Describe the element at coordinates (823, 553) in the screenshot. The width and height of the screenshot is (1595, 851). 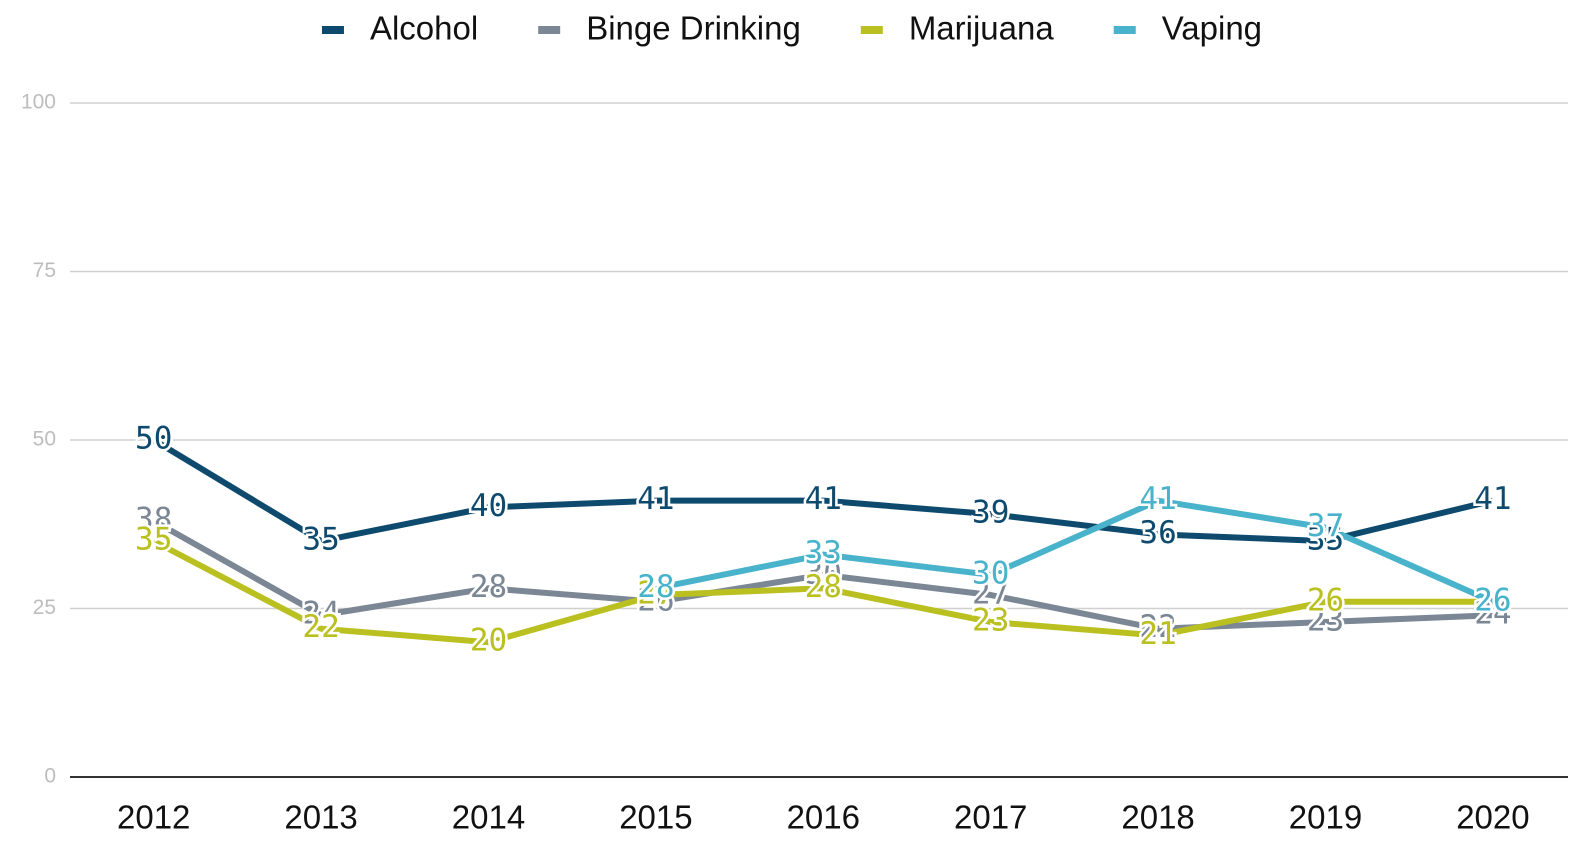
I see `data-label: 33` at that location.